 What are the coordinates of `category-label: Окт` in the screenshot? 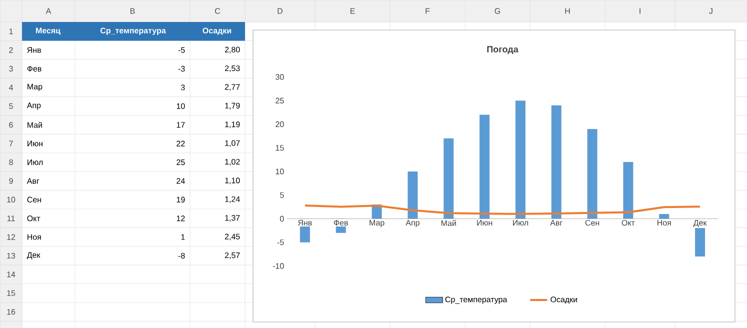 It's located at (33, 219).